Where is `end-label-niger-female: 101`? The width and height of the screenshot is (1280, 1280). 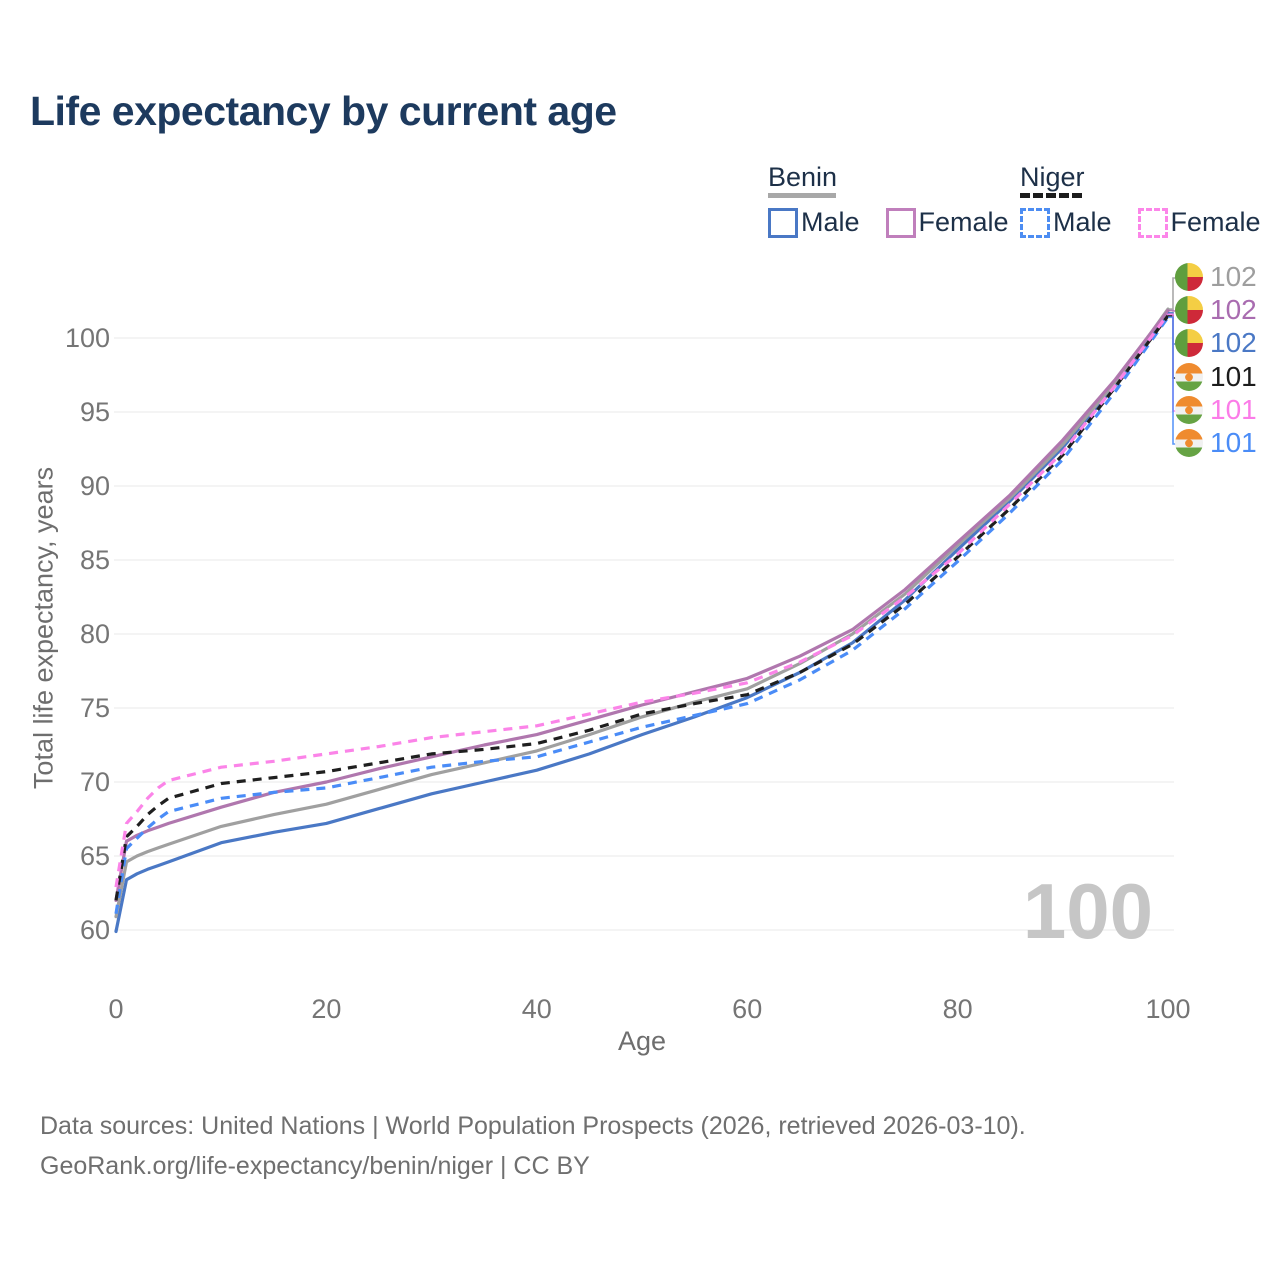 end-label-niger-female: 101 is located at coordinates (1216, 410).